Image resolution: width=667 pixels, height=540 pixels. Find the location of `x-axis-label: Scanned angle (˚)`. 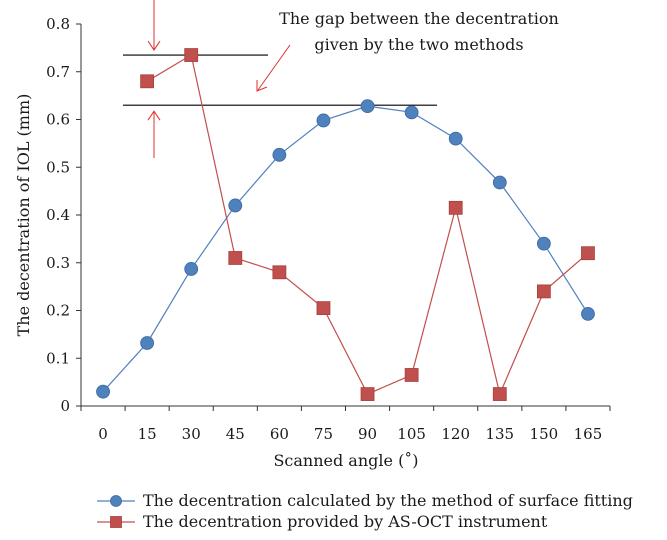

x-axis-label: Scanned angle (˚) is located at coordinates (345, 460).